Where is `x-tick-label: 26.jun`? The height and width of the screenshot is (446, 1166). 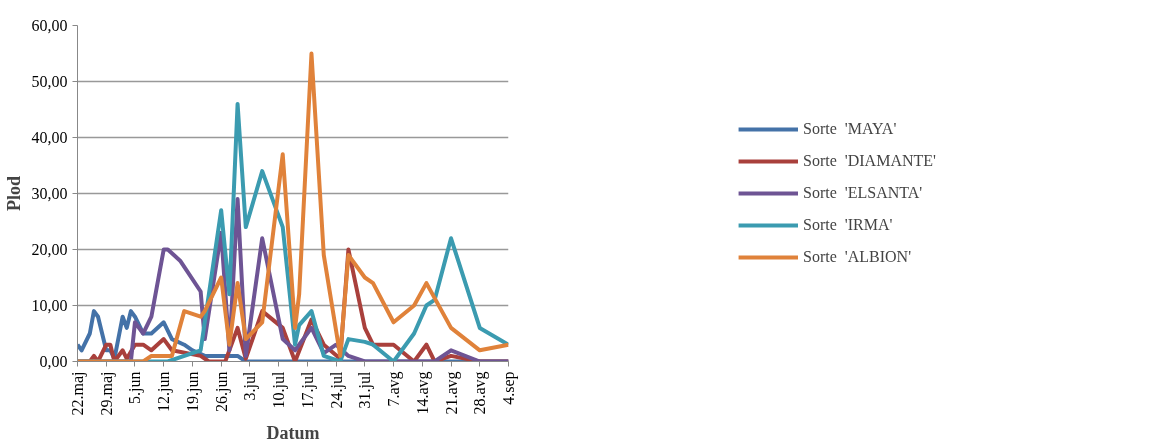 x-tick-label: 26.jun is located at coordinates (221, 391).